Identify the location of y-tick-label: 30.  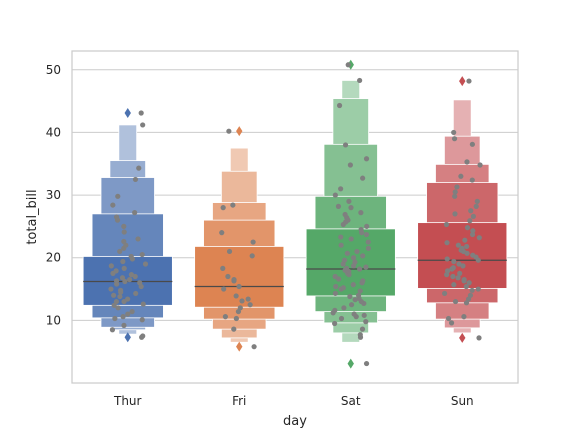
(53, 195).